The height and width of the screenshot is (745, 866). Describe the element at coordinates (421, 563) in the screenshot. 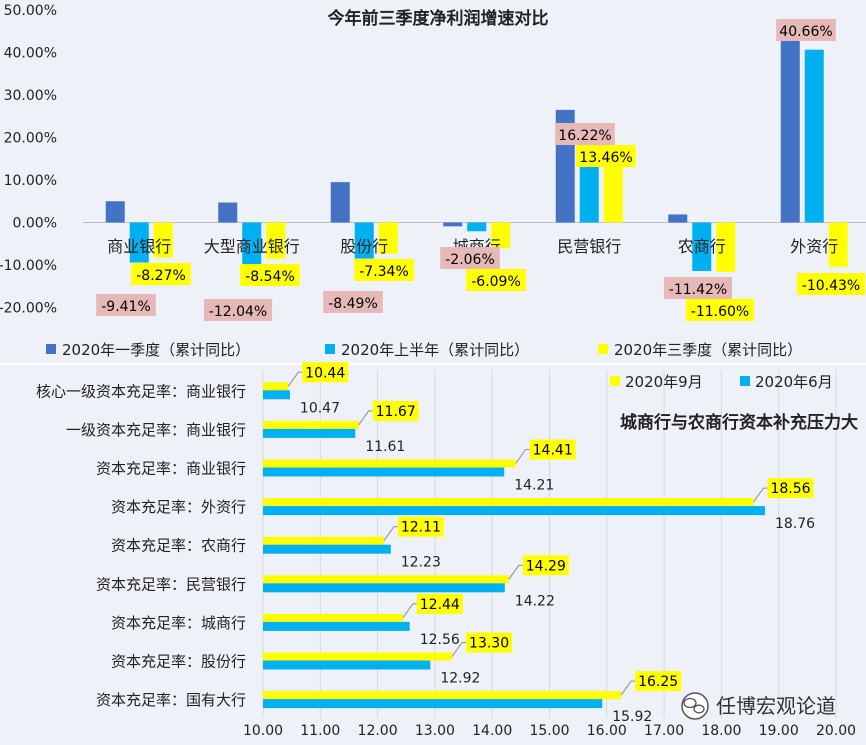

I see `data-label-jun: 12.23` at that location.